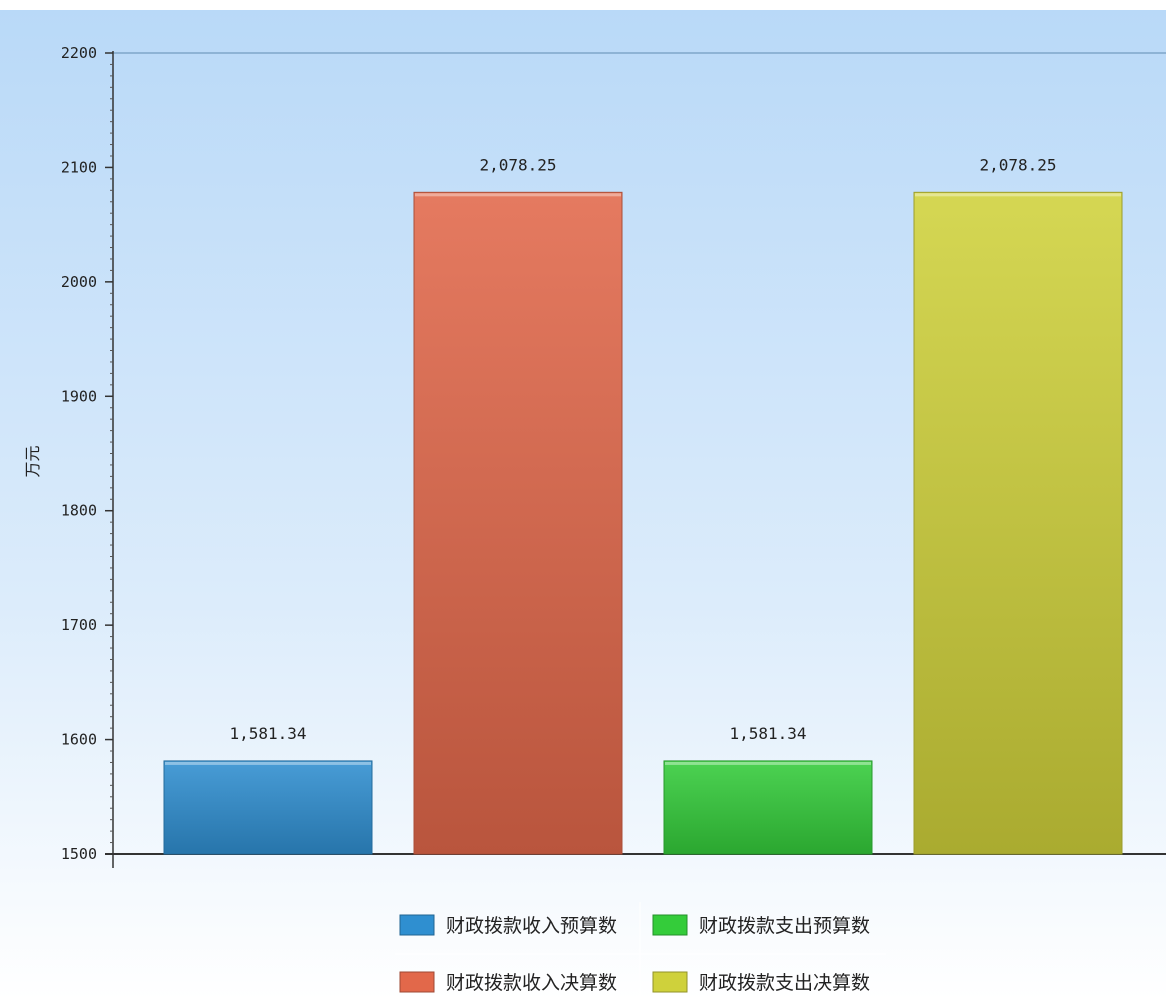 The height and width of the screenshot is (1000, 1166). I want to click on y-tick-label: 1700, so click(79, 625).